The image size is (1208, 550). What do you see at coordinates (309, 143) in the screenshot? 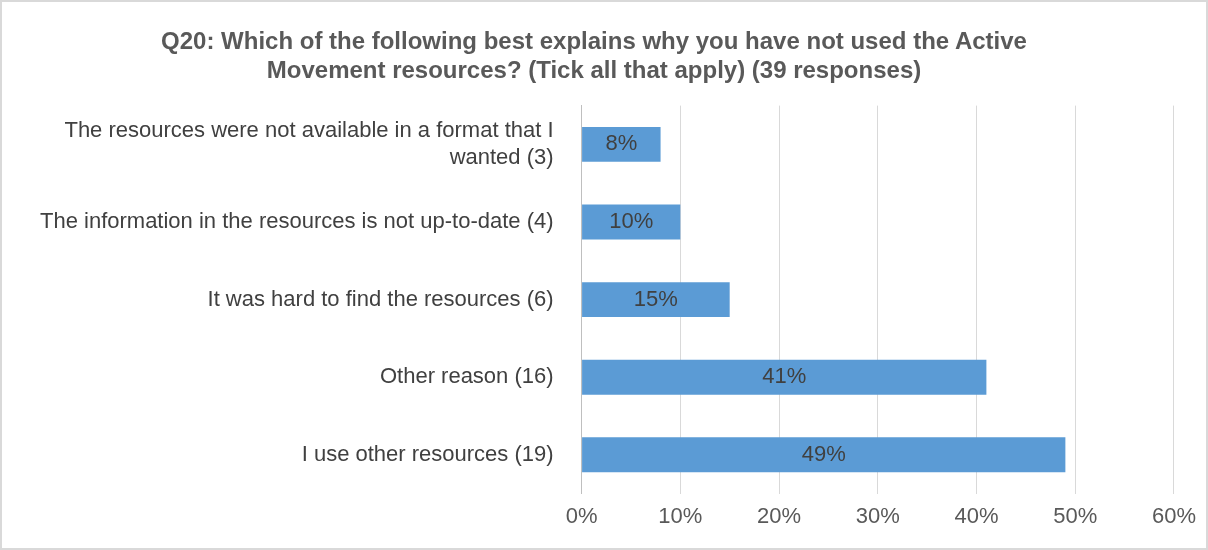
I see `y-tick-label: The resources were not available in a format that I wanted (3)` at bounding box center [309, 143].